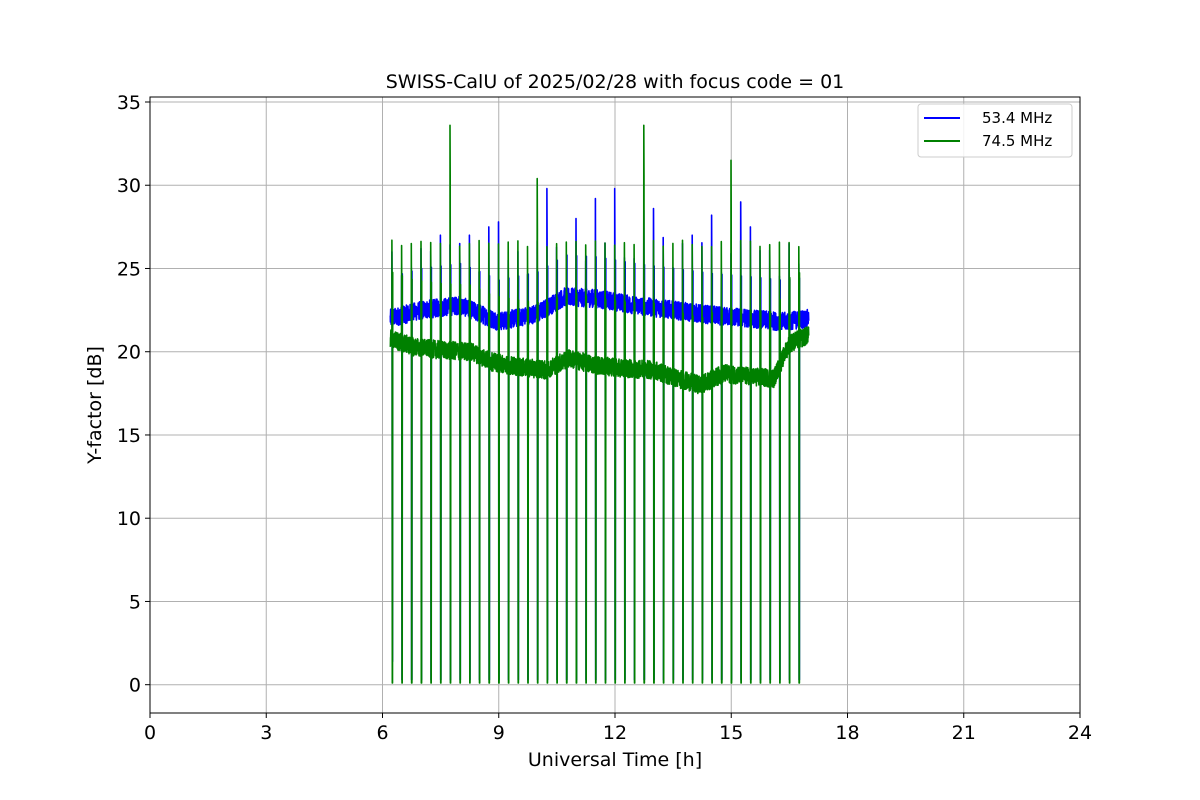 Image resolution: width=1200 pixels, height=800 pixels. I want to click on y-tick-label: 35, so click(129, 103).